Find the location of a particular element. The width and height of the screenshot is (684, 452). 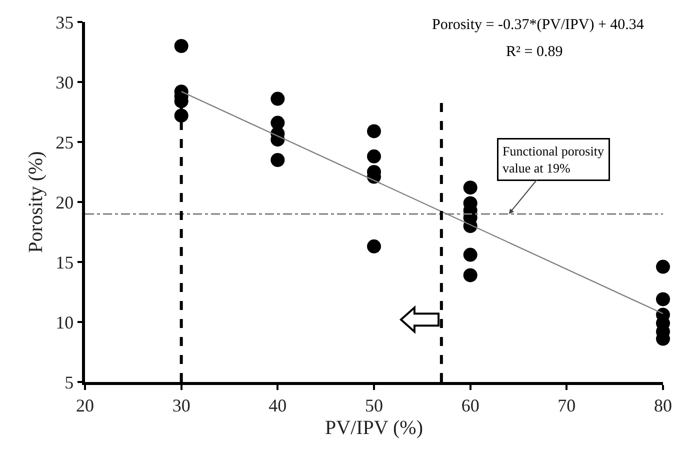

x-tick-label: 50 is located at coordinates (374, 405).